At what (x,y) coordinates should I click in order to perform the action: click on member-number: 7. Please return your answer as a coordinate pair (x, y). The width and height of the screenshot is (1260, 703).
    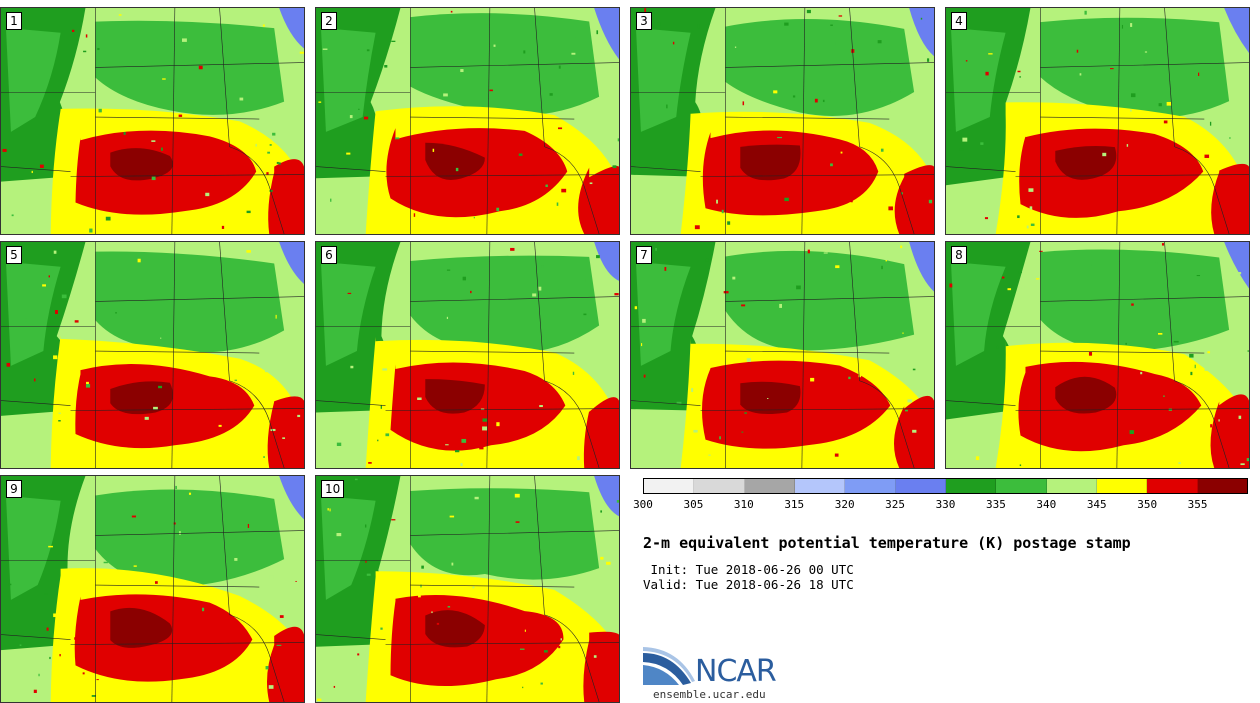
    Looking at the image, I should click on (644, 255).